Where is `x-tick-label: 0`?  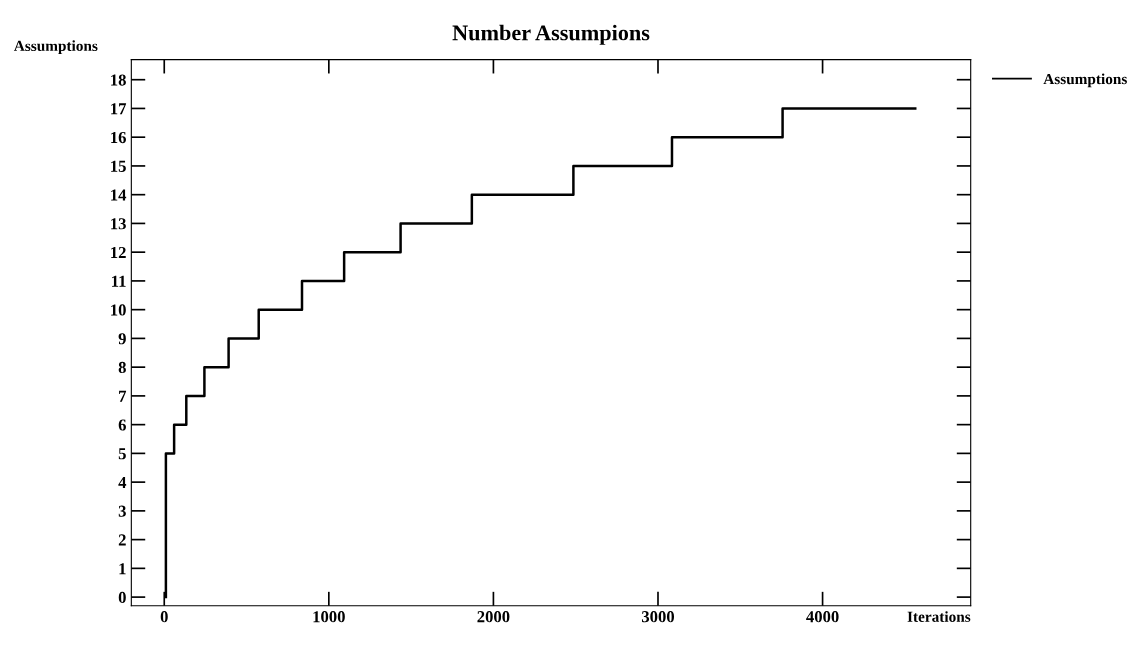 x-tick-label: 0 is located at coordinates (164, 617).